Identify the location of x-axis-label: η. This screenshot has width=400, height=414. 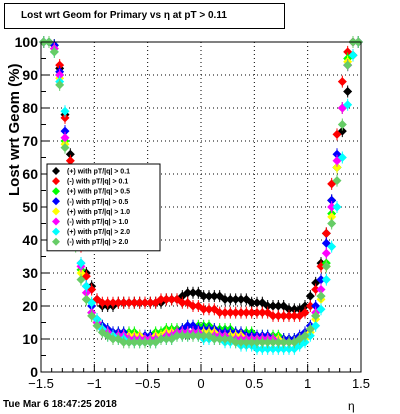
(351, 406).